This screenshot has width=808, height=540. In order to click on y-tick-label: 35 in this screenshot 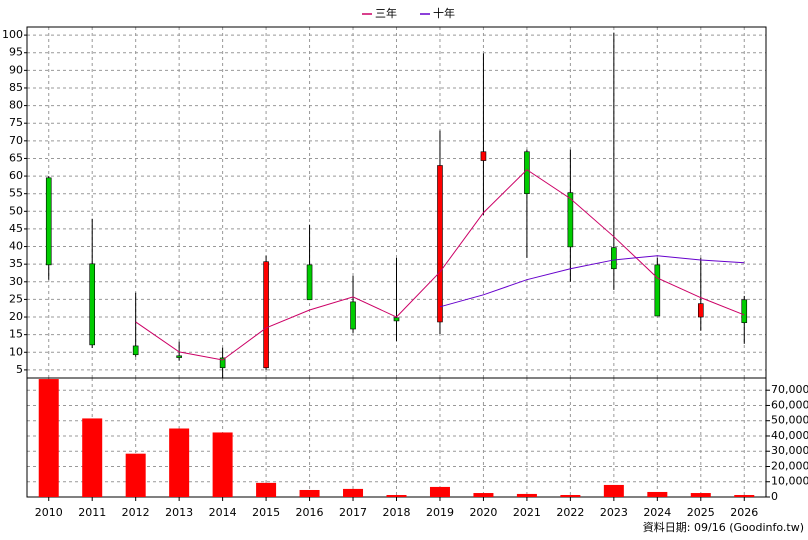, I will do `click(16, 263)`.